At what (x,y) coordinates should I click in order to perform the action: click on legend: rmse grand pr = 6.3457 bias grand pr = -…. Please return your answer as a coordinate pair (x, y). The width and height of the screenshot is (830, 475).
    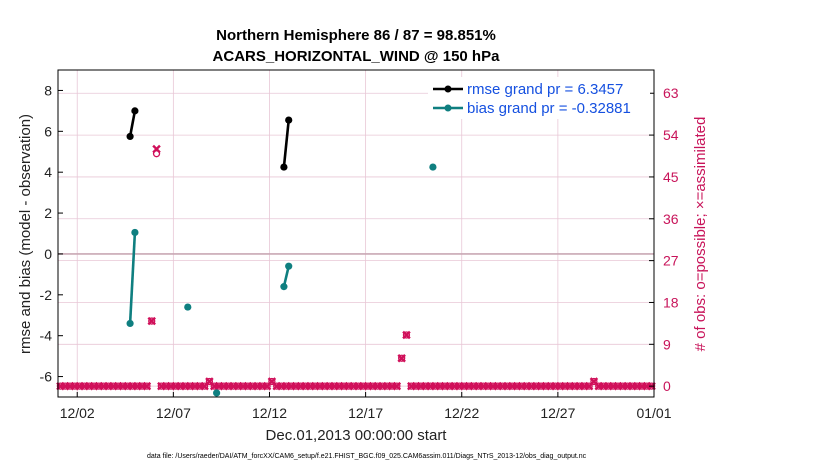
    Looking at the image, I should click on (539, 98).